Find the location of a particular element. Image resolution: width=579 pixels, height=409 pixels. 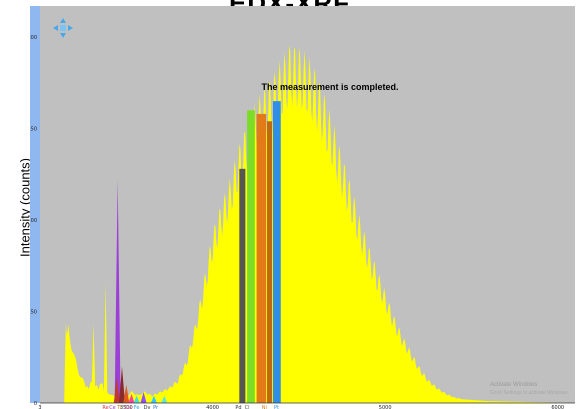

y-axis-strip is located at coordinates (35, 204).